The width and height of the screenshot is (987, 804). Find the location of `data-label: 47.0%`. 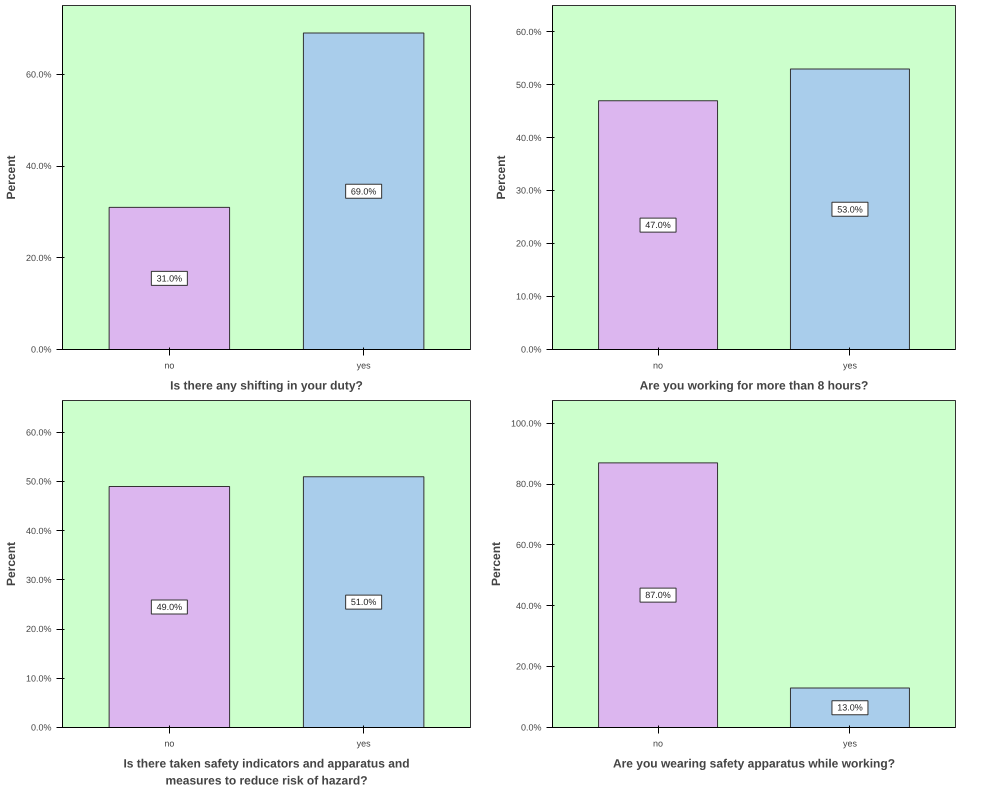

data-label: 47.0% is located at coordinates (658, 225).